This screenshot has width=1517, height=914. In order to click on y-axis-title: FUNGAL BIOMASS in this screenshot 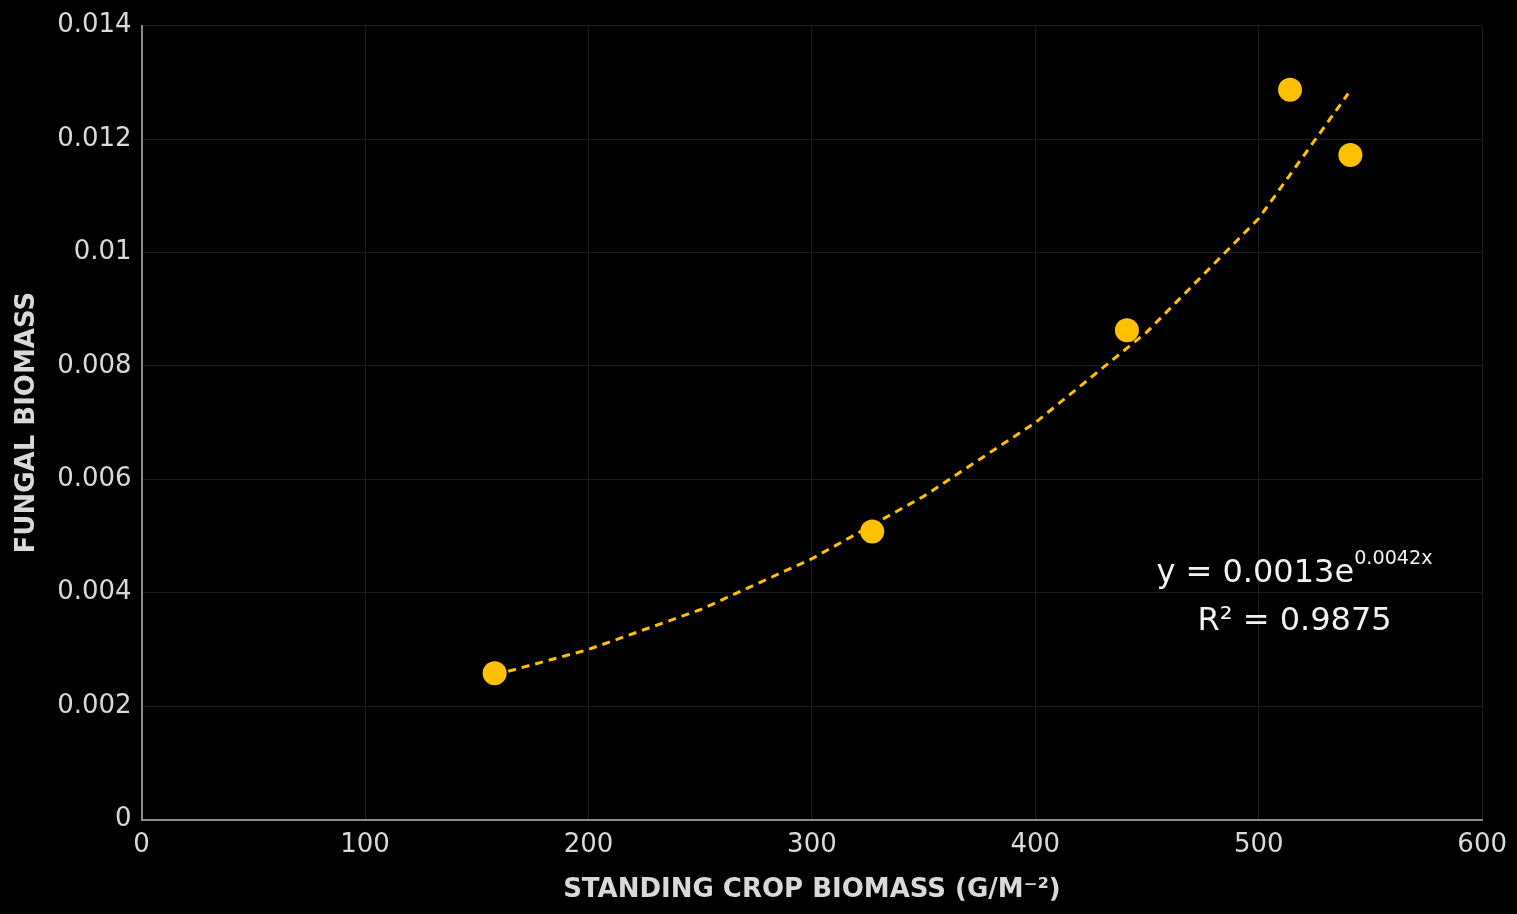, I will do `click(25, 422)`.